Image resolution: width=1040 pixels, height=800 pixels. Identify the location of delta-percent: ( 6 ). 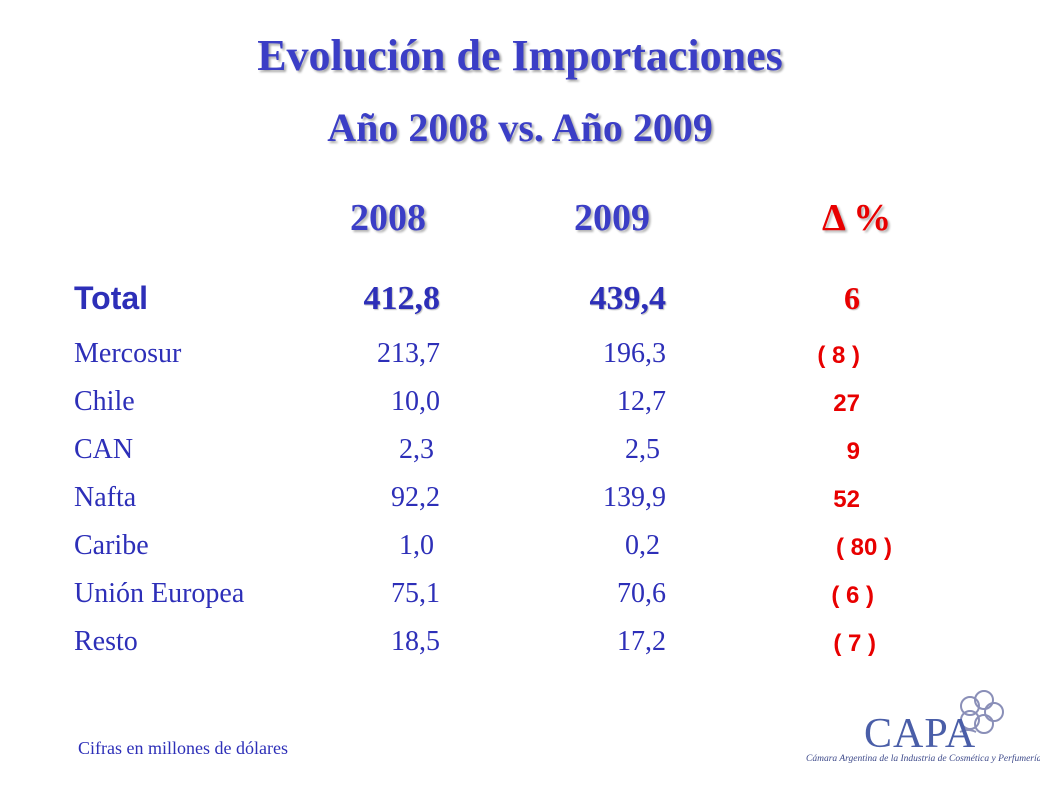
(852, 595).